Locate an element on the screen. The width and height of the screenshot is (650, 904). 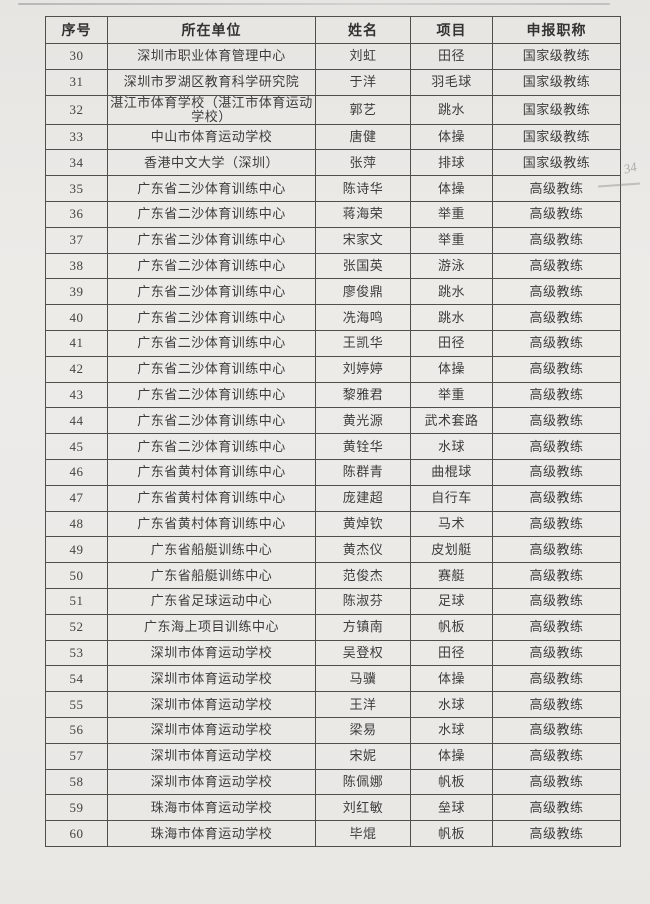
cell-name: 刘婷婷 is located at coordinates (363, 369).